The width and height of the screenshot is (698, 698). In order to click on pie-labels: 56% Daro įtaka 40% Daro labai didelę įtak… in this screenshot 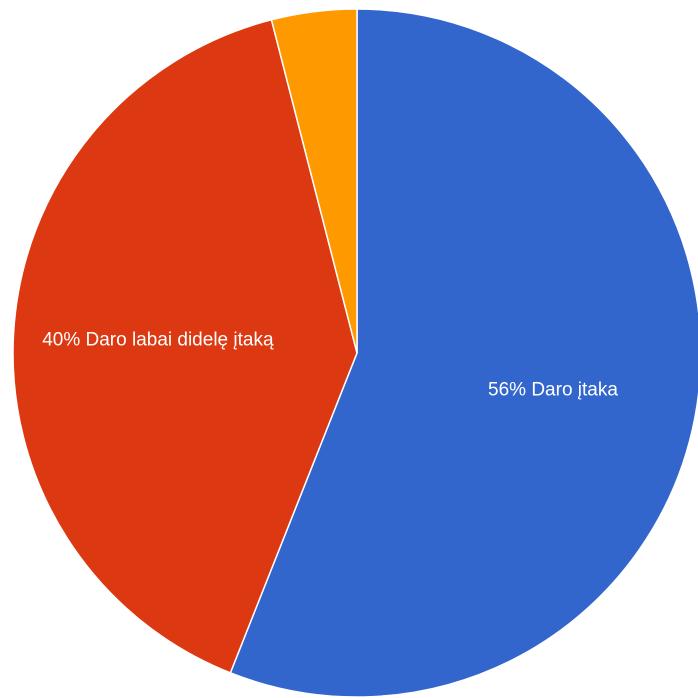, I will do `click(330, 364)`.